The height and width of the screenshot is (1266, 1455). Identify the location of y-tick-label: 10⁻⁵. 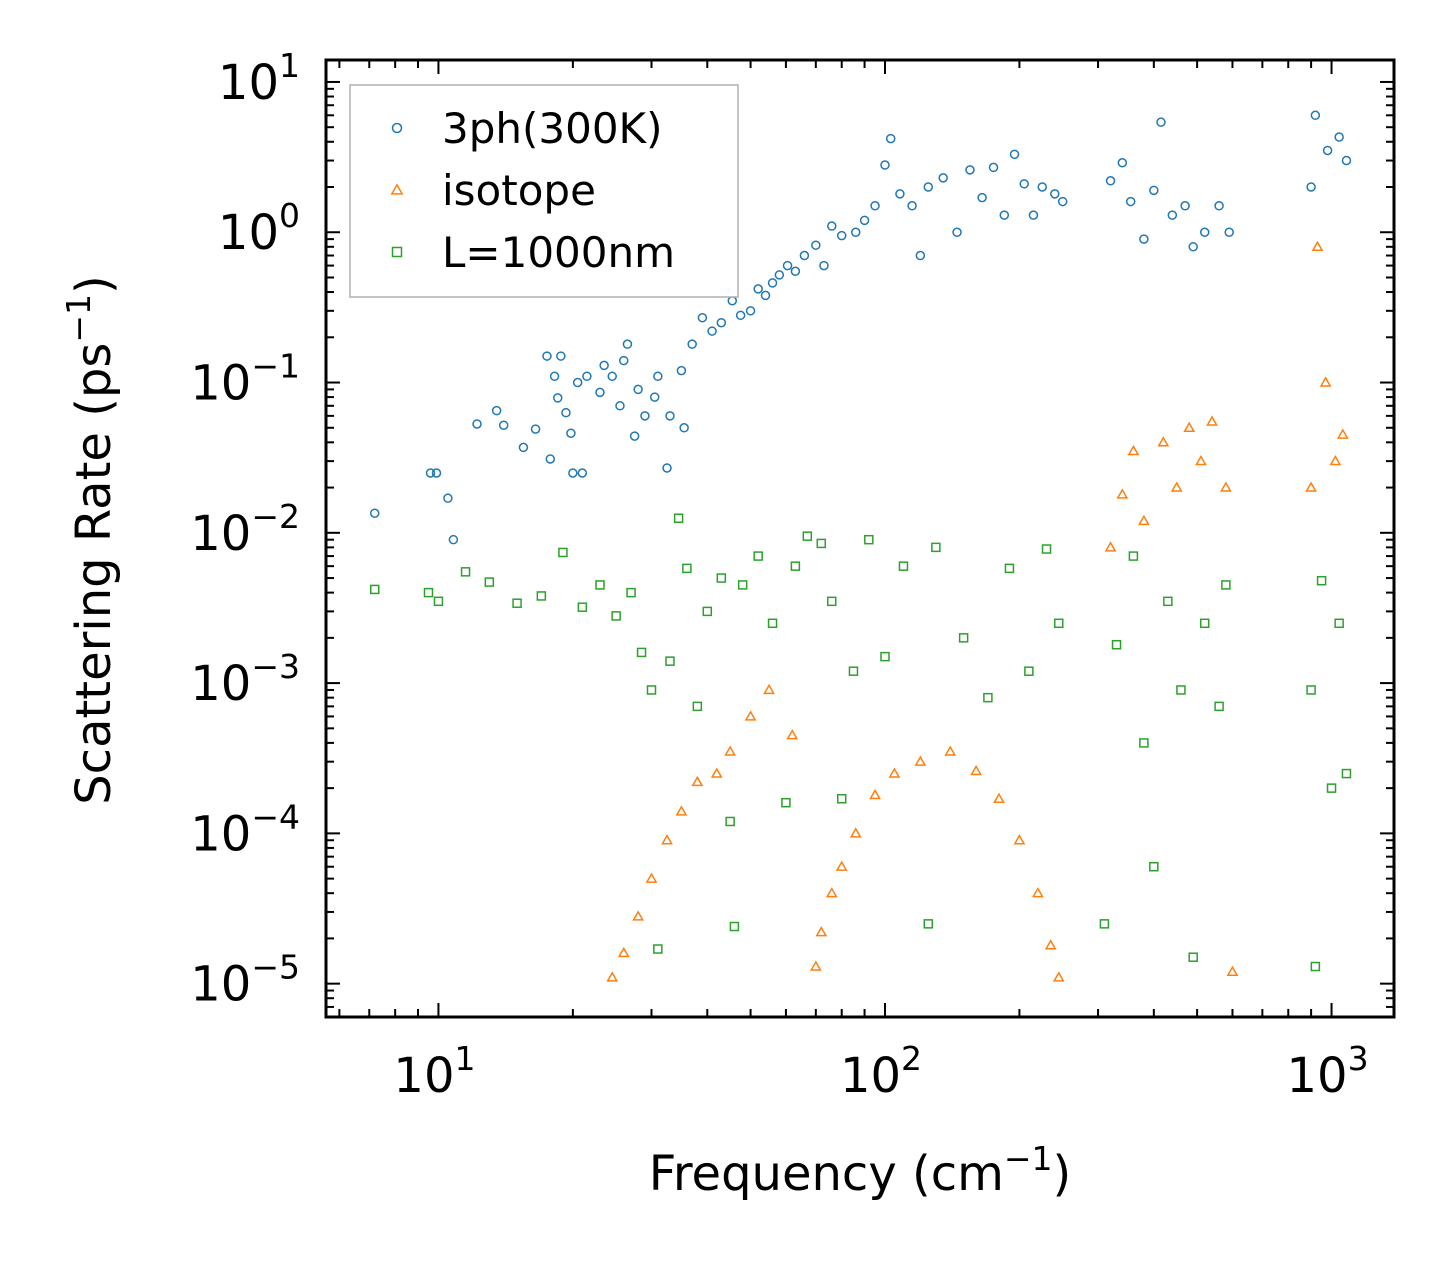
(245, 980).